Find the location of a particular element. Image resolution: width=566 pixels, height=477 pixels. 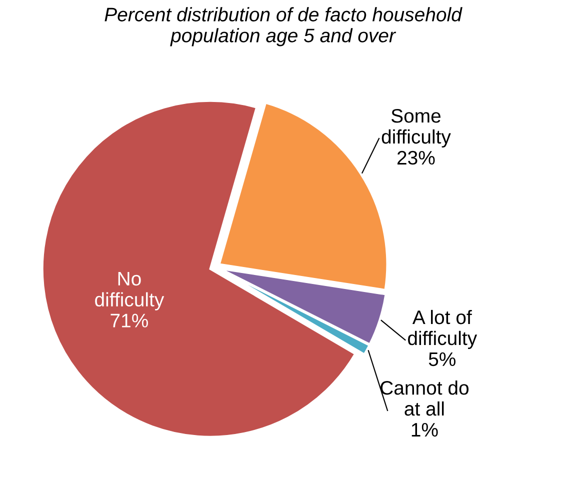

slice-label: No difficulty is located at coordinates (129, 291).